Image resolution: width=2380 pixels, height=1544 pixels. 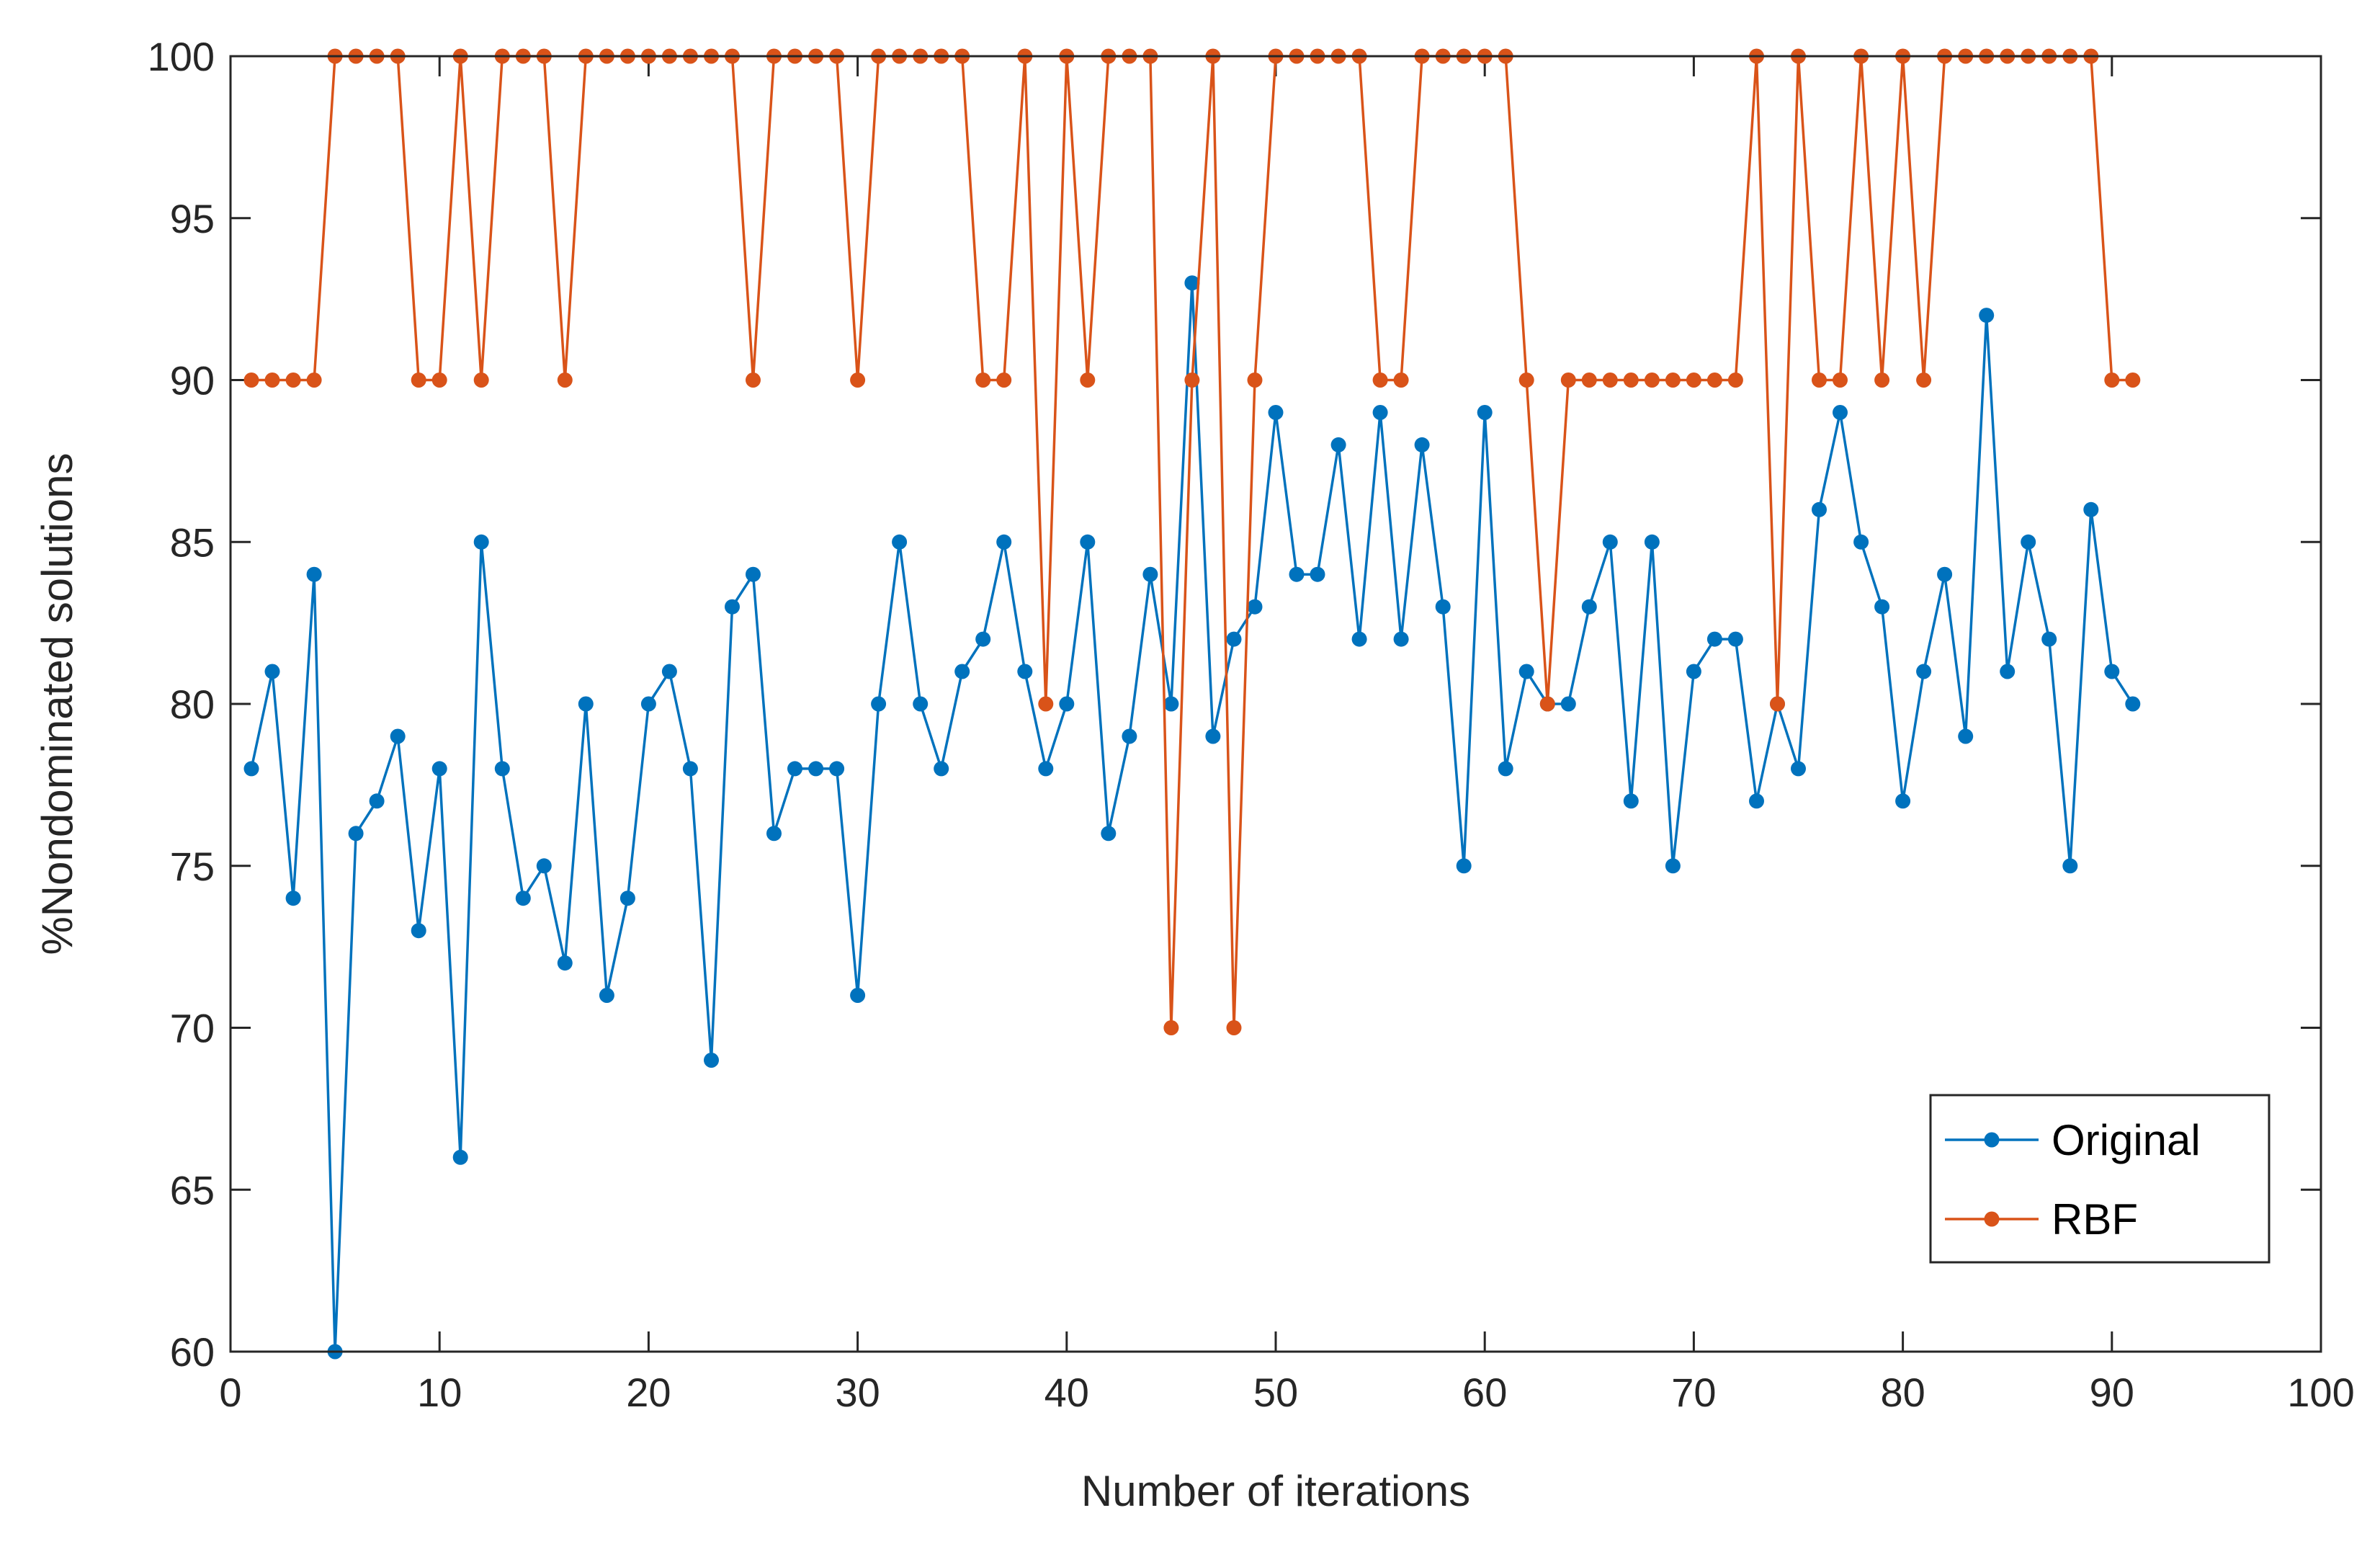 What do you see at coordinates (1902, 1393) in the screenshot?
I see `x-tick-label: 80` at bounding box center [1902, 1393].